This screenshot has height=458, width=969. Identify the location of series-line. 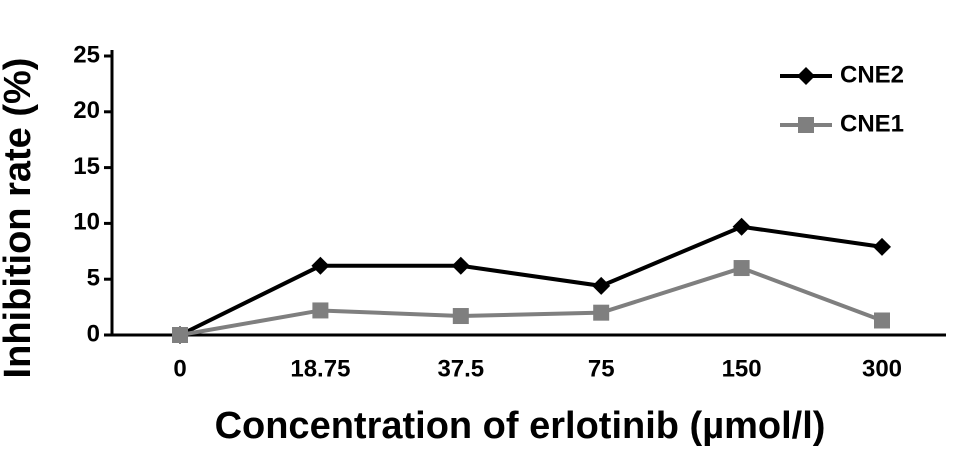
(531, 301).